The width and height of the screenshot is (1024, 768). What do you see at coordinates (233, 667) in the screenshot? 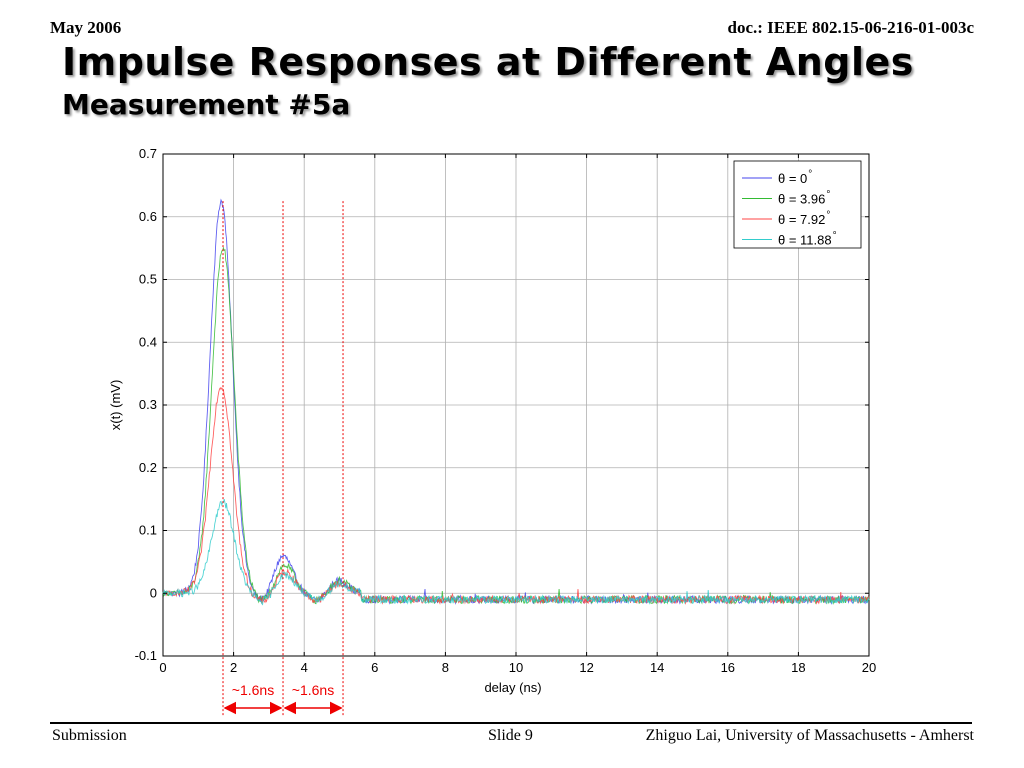
I see `x-tick-label: 2` at bounding box center [233, 667].